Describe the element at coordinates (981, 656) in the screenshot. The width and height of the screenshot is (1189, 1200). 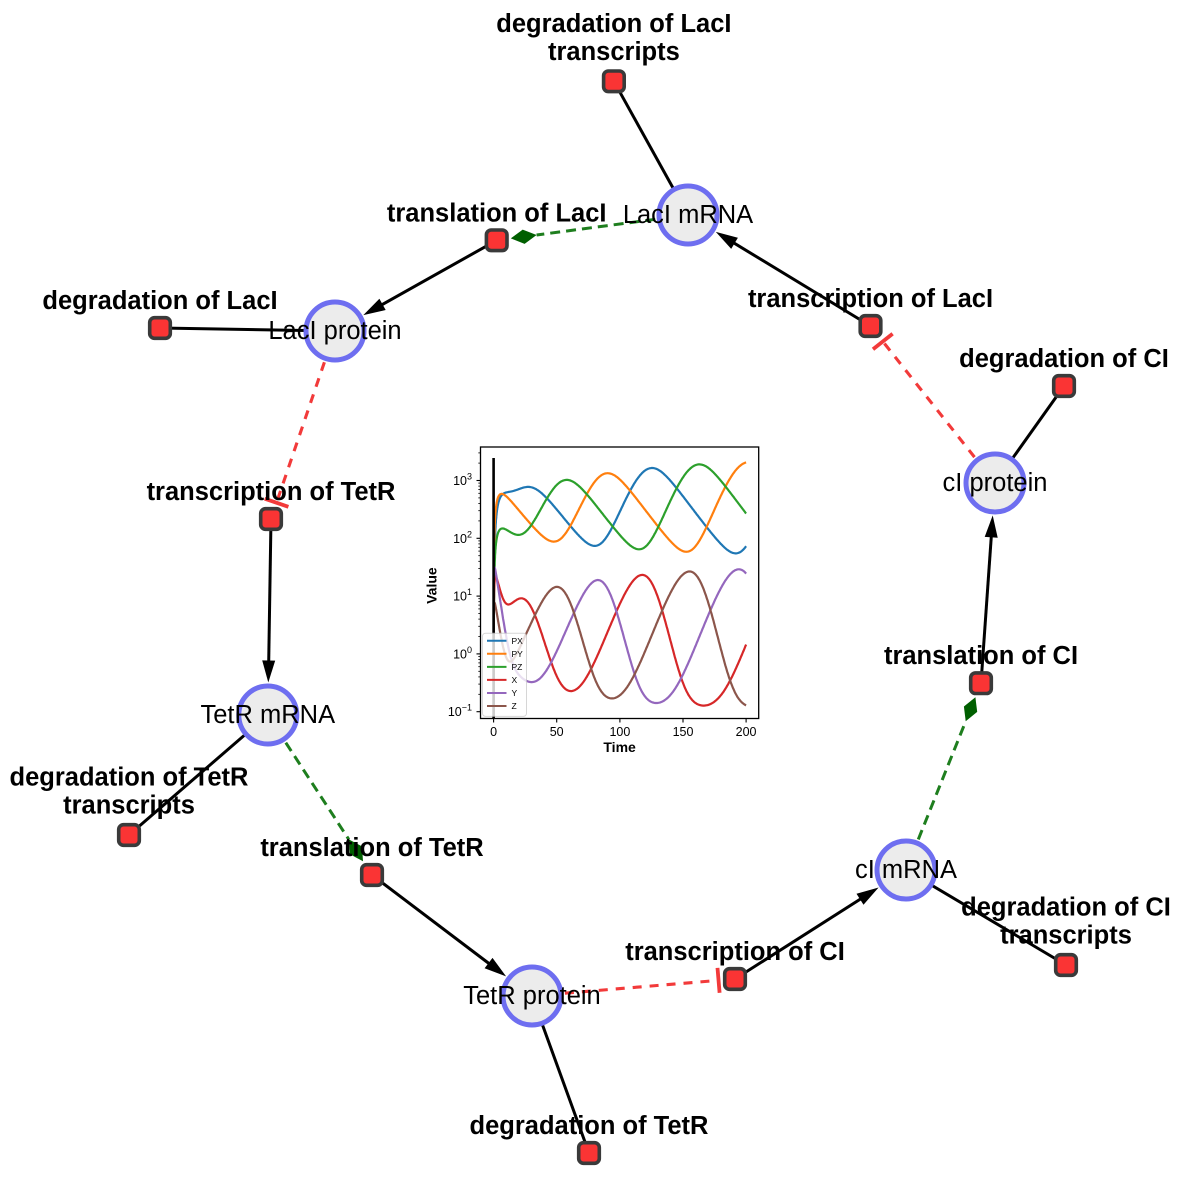
I see `svg-text: translation of CI` at that location.